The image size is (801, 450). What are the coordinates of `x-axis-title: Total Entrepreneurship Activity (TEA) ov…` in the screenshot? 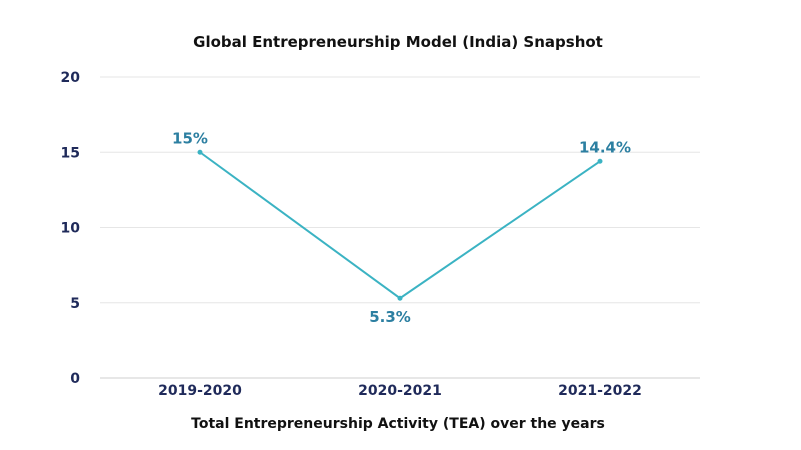 It's located at (398, 424).